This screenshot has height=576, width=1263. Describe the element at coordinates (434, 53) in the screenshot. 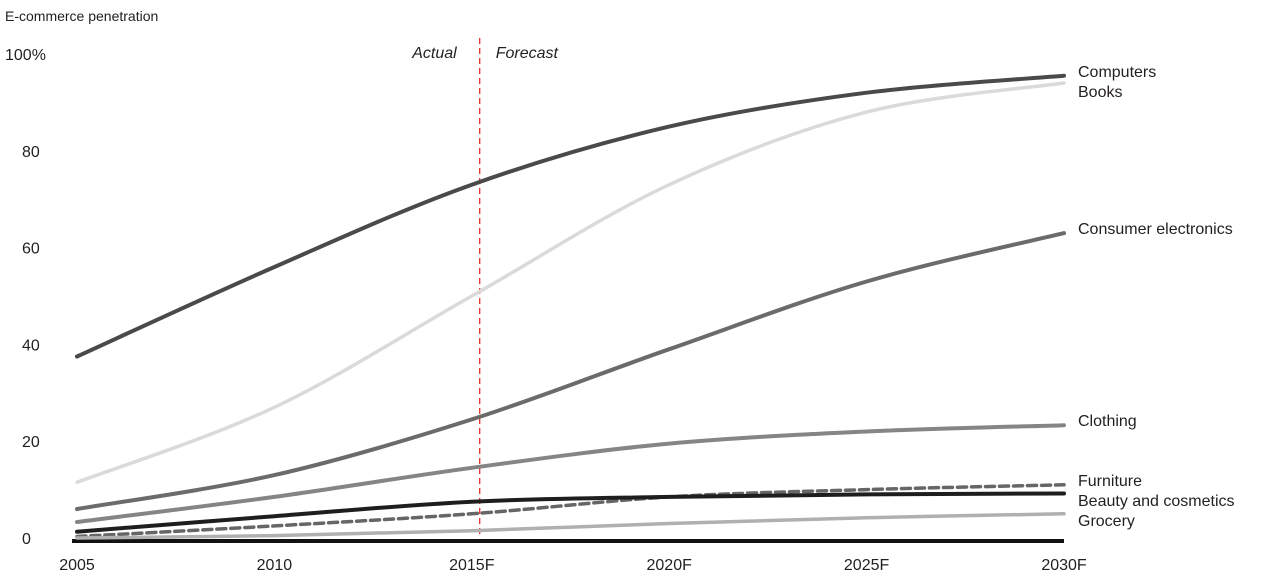

I see `actual-label: Actual` at that location.